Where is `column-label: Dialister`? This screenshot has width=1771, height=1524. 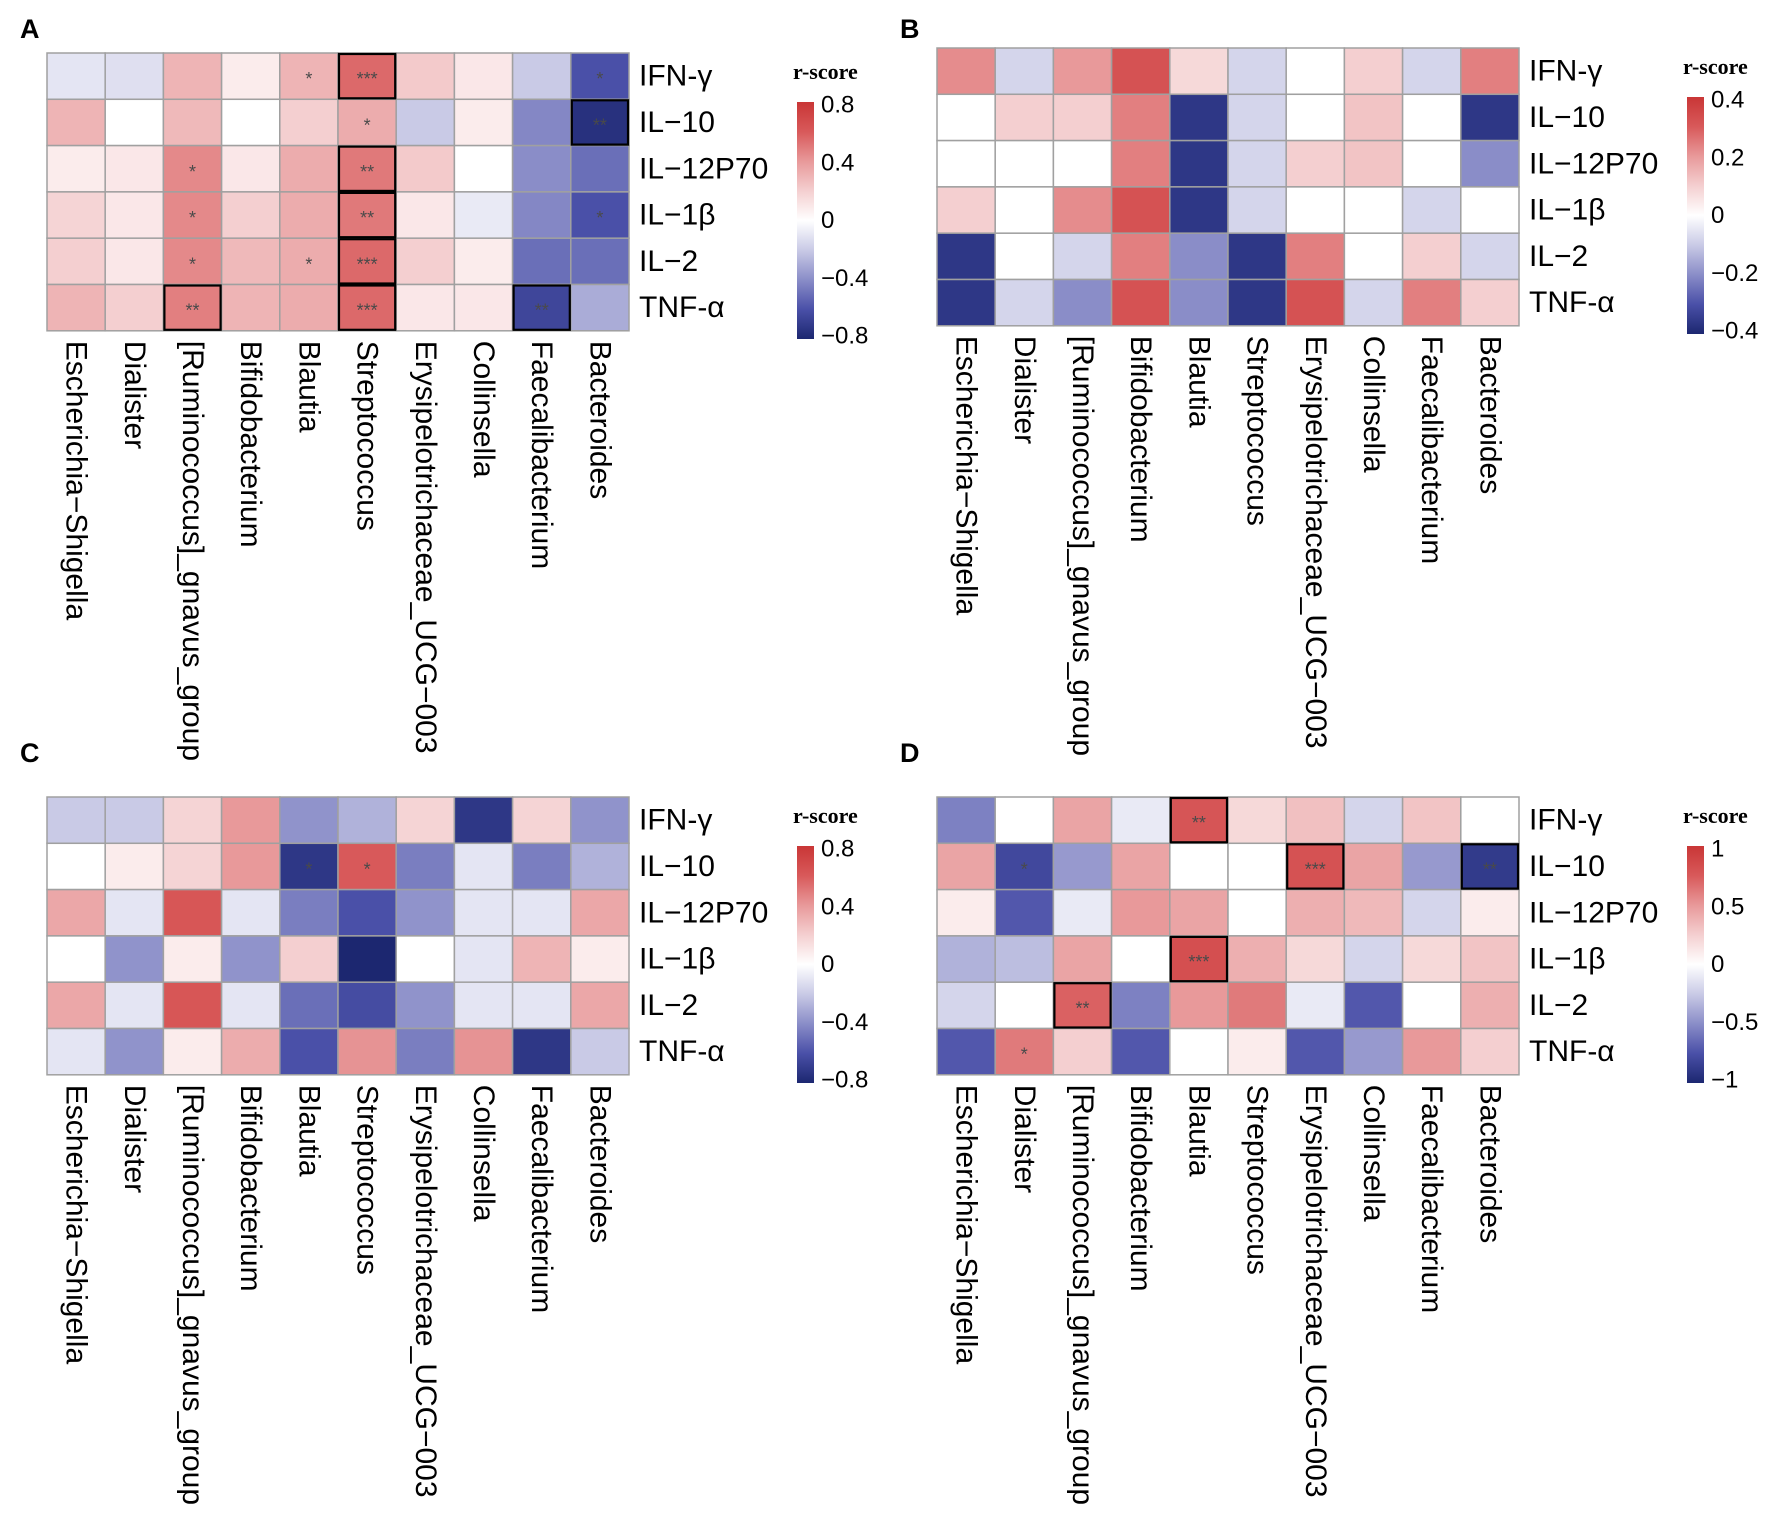 column-label: Dialister is located at coordinates (1024, 1139).